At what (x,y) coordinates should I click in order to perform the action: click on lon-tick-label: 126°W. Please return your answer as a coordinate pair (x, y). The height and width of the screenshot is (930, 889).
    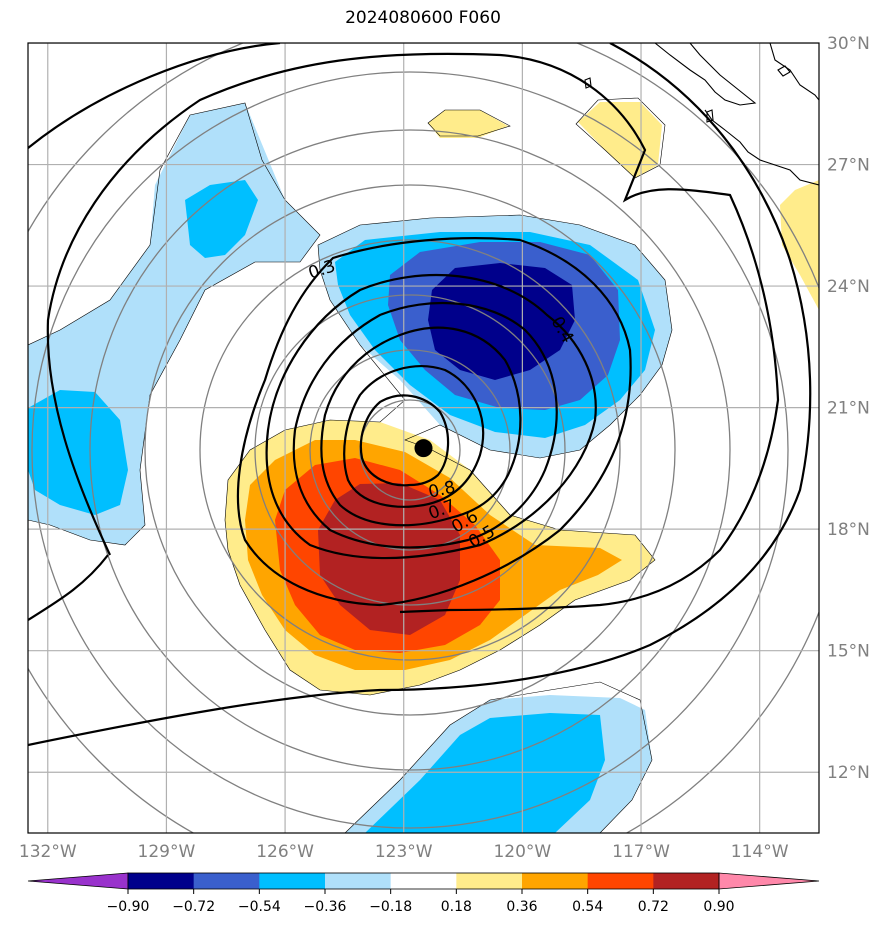
    Looking at the image, I should click on (285, 852).